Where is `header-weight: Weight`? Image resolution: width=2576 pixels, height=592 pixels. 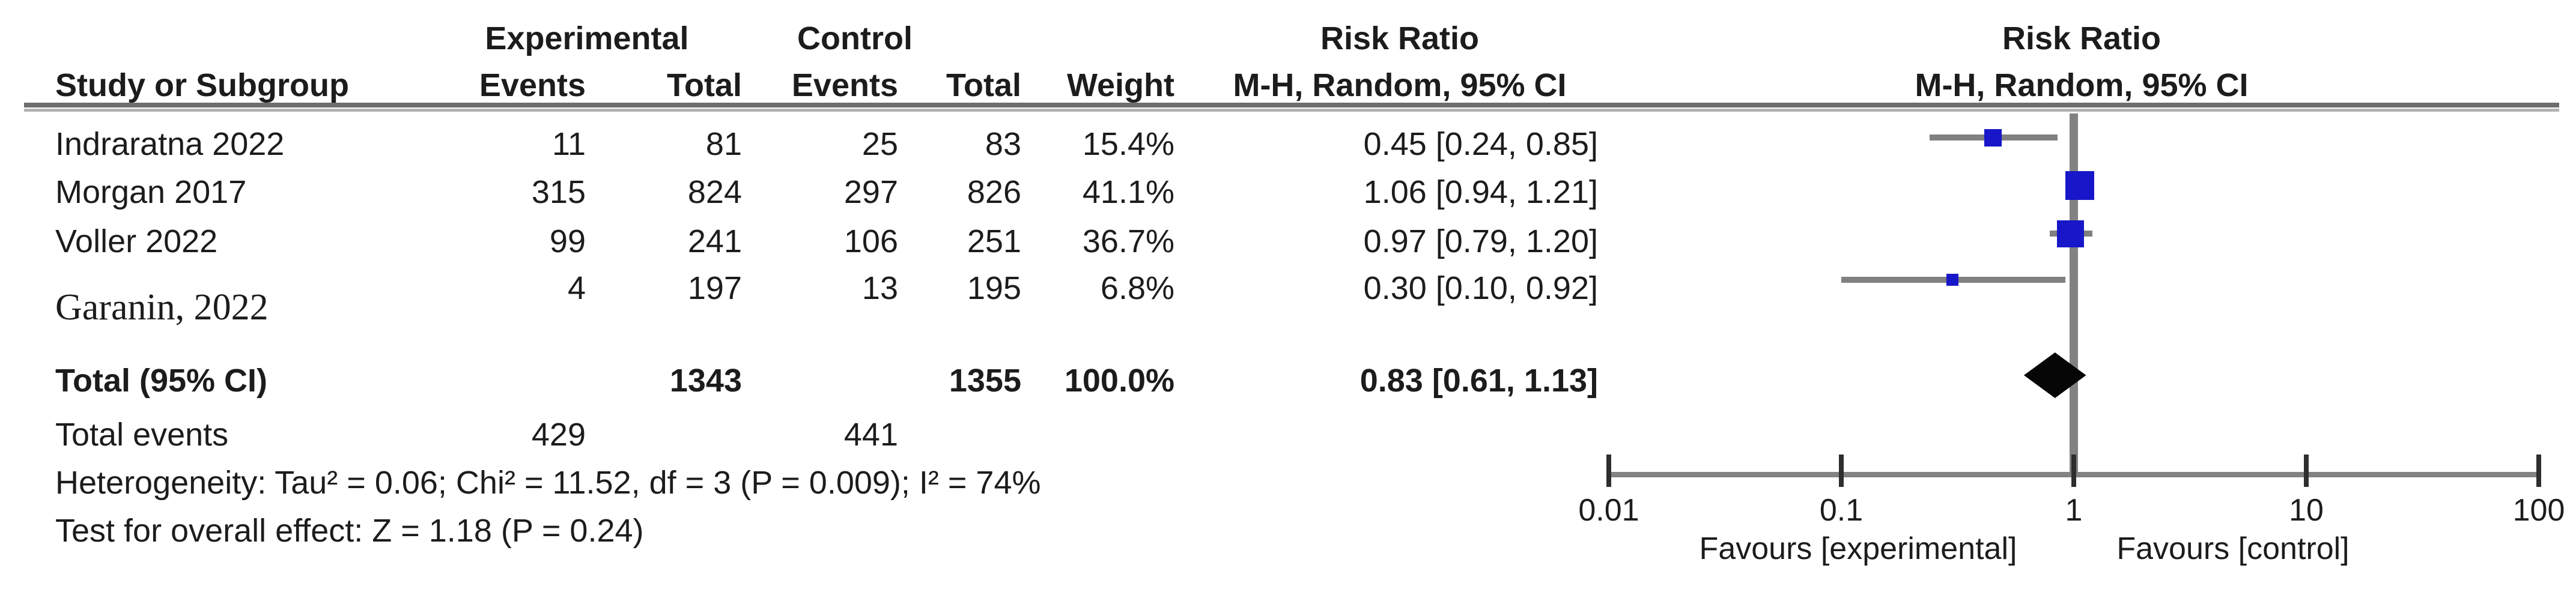 header-weight: Weight is located at coordinates (1120, 85).